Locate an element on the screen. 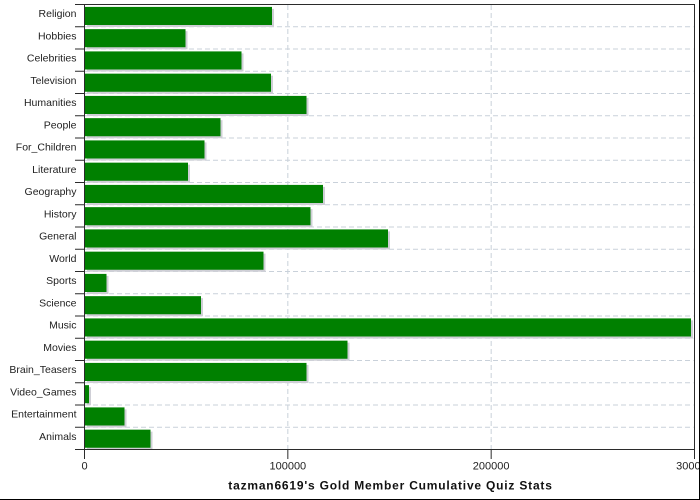  svg-text: Sports is located at coordinates (61, 281).